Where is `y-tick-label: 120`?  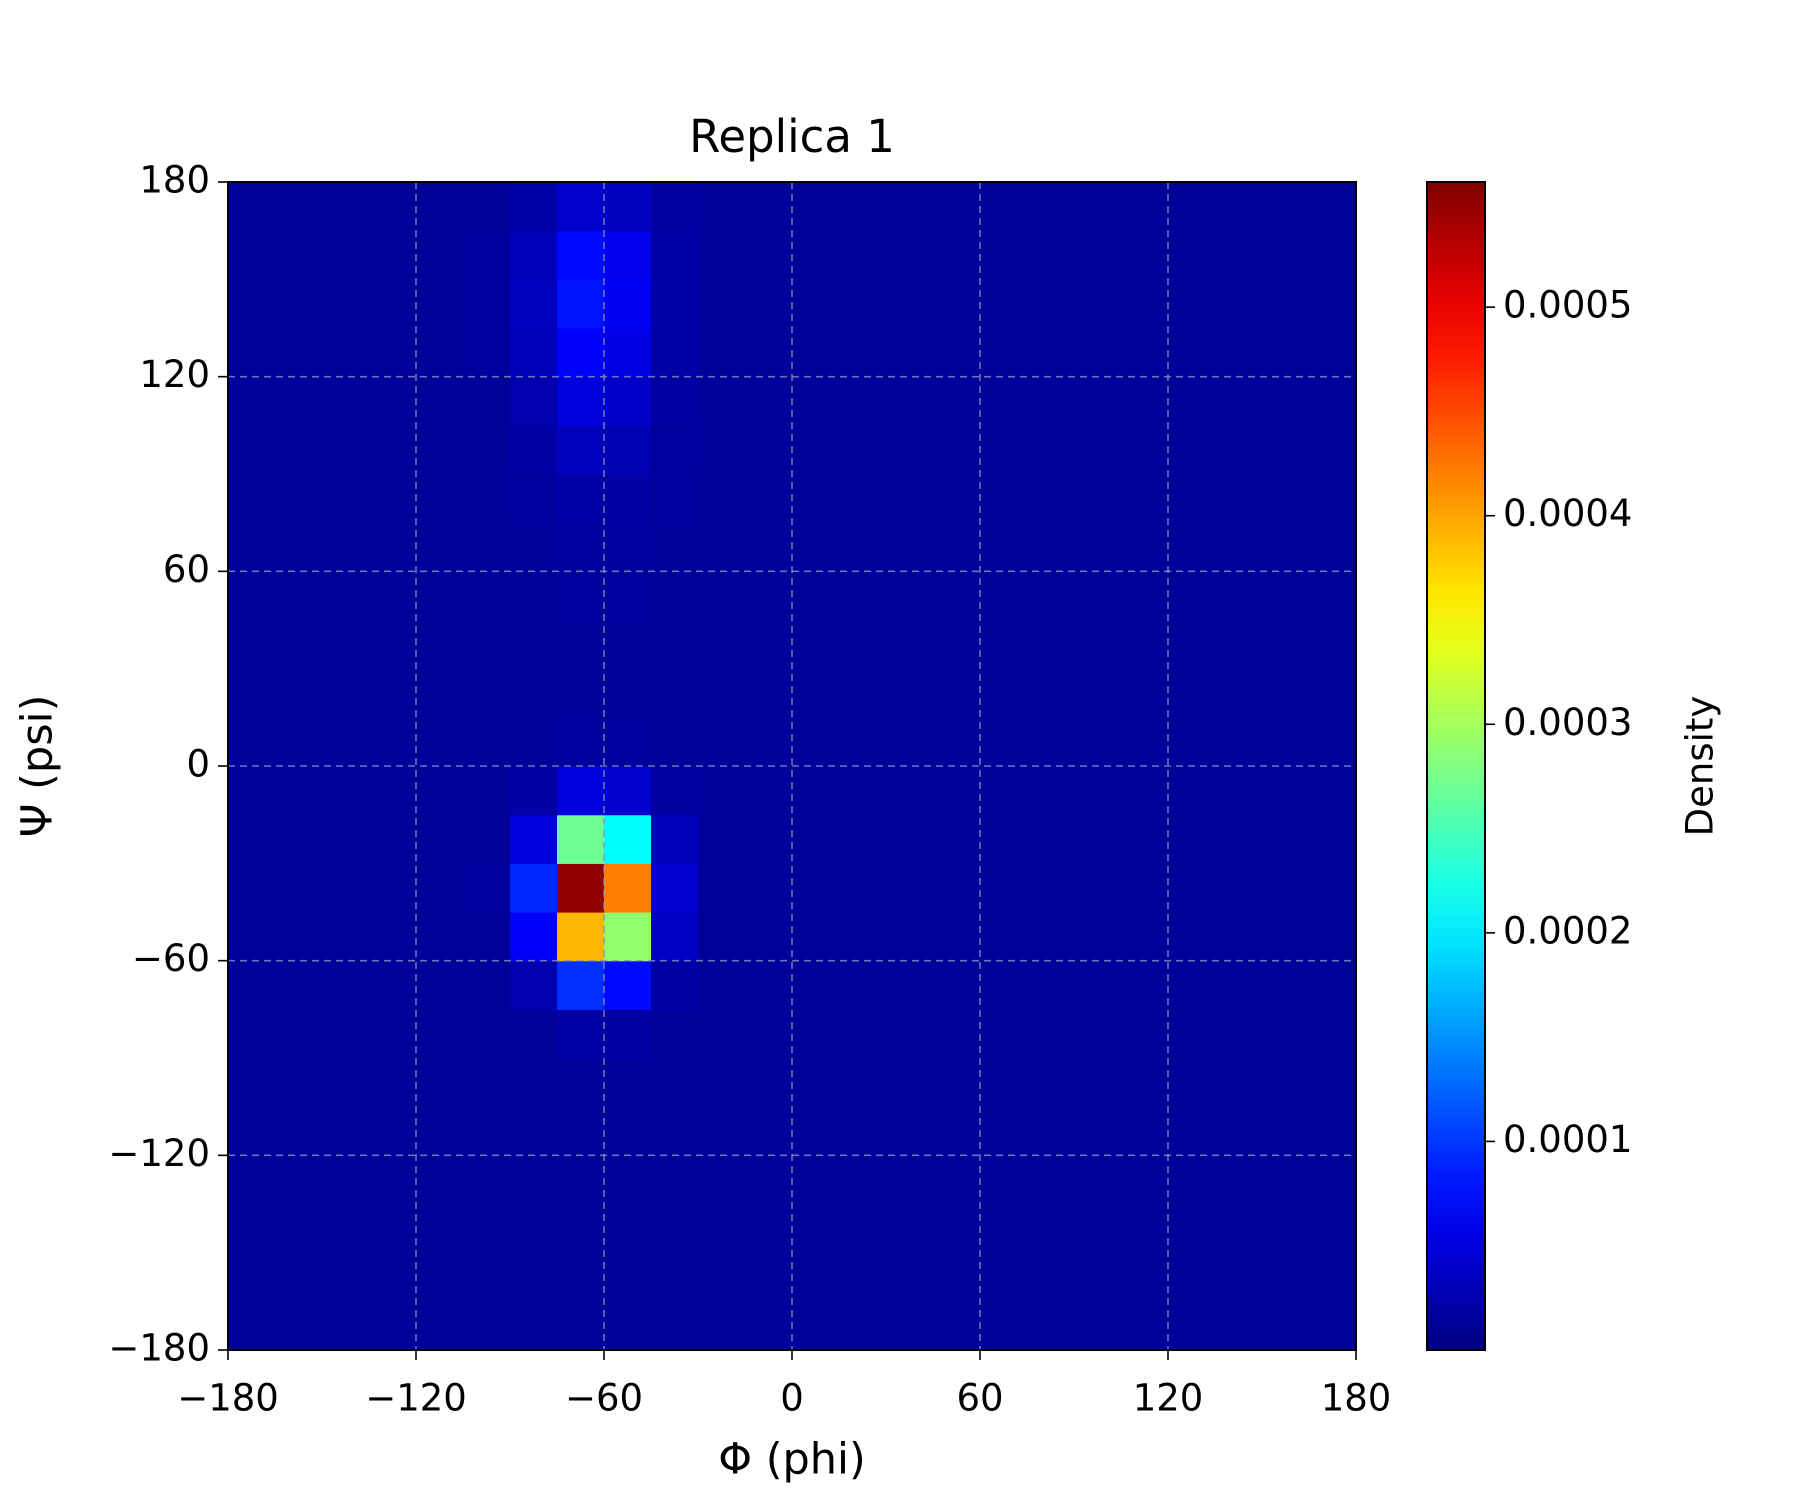
y-tick-label: 120 is located at coordinates (174, 374).